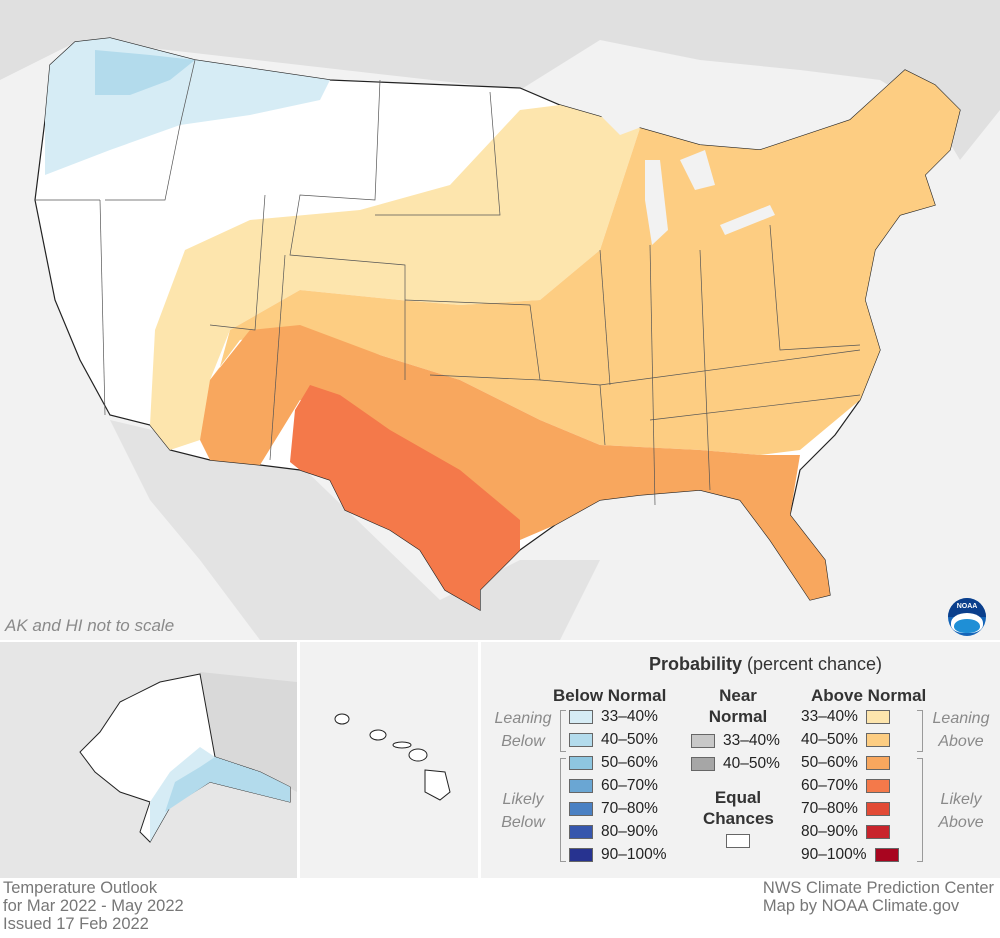 This screenshot has width=1000, height=938. Describe the element at coordinates (751, 763) in the screenshot. I see `near-normal-label: 40–50%` at that location.